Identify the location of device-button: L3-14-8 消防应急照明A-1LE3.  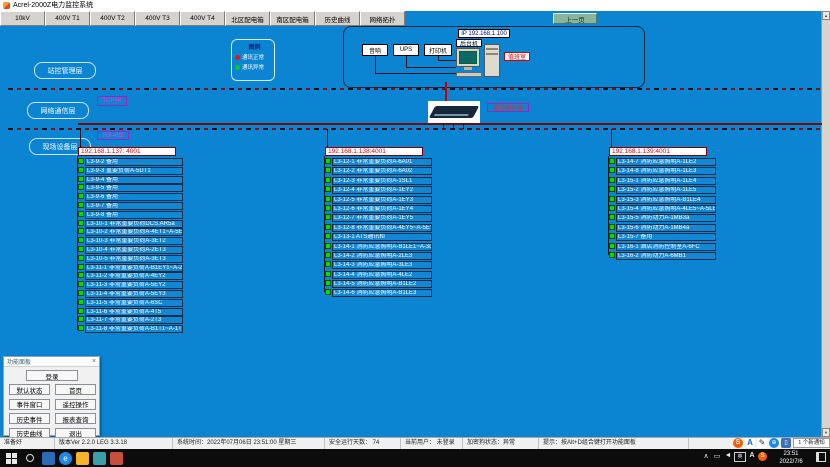
(666, 171).